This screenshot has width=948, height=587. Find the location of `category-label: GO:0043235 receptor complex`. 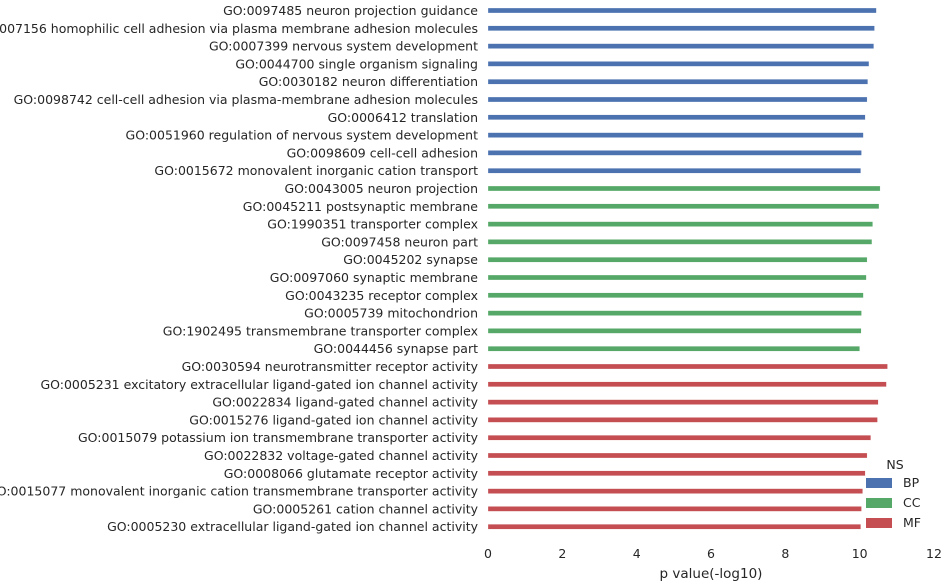

category-label: GO:0043235 receptor complex is located at coordinates (381, 295).